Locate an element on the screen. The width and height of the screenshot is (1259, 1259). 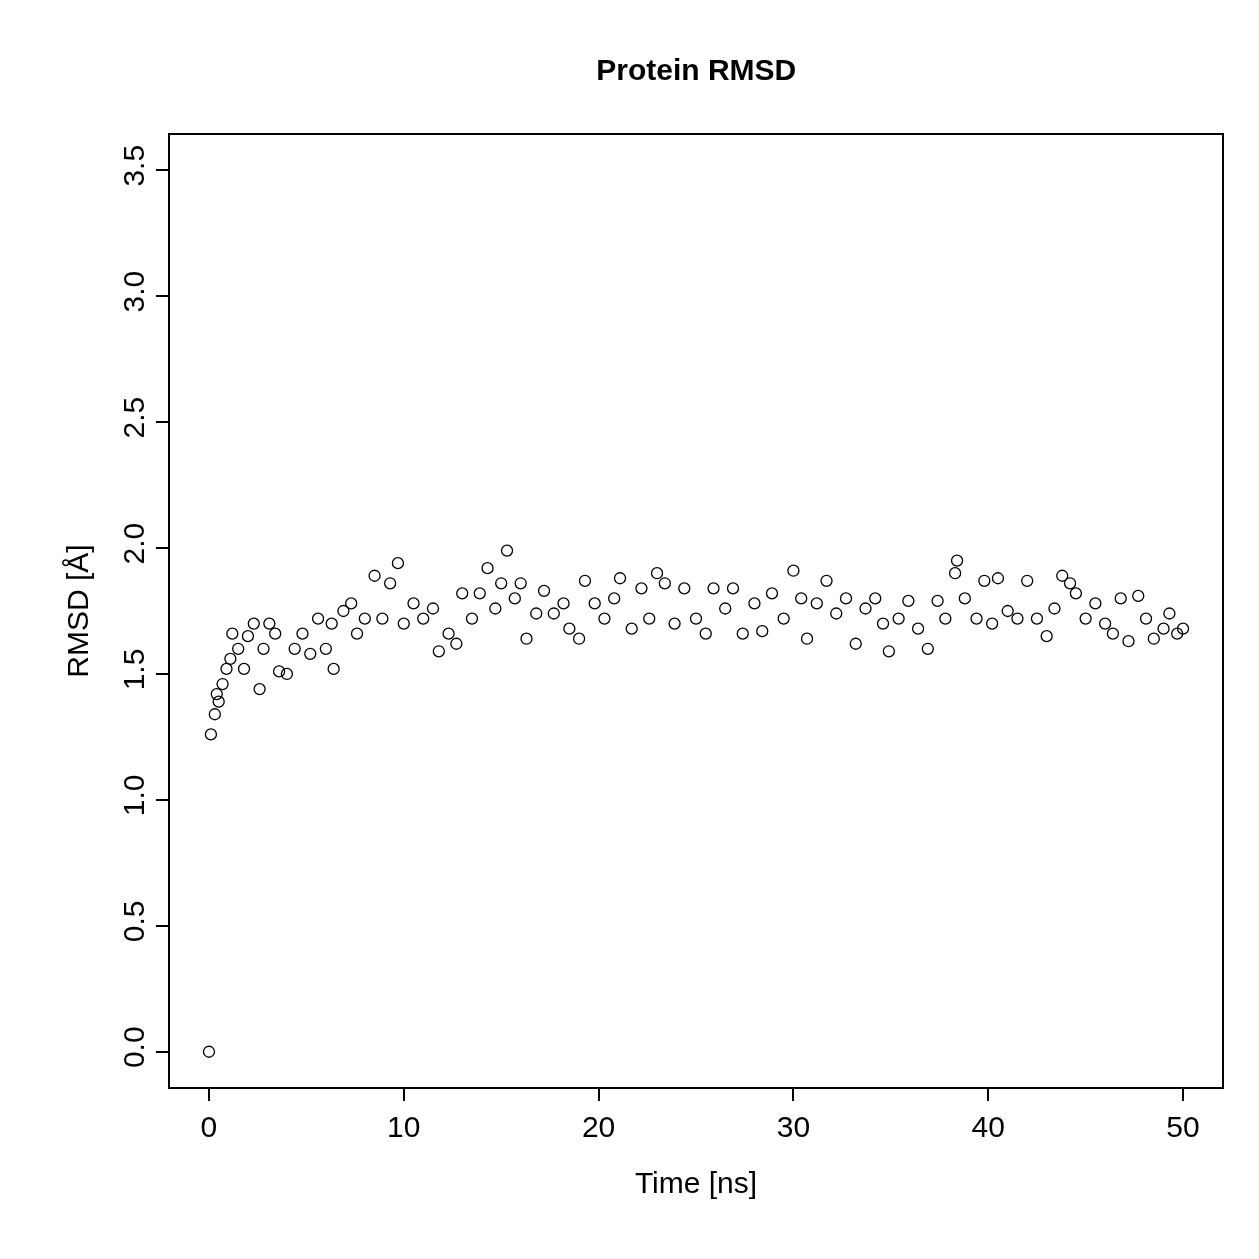
x-tick-label: 30 is located at coordinates (793, 1126).